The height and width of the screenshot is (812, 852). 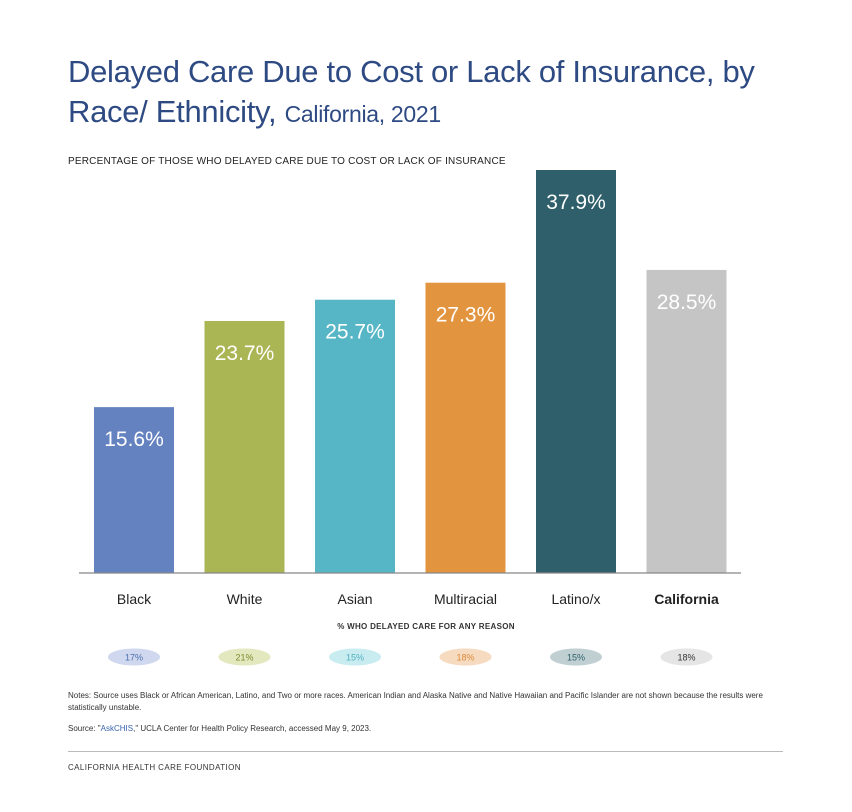 I want to click on any-reason-label-asian: 15%, so click(x=355, y=658).